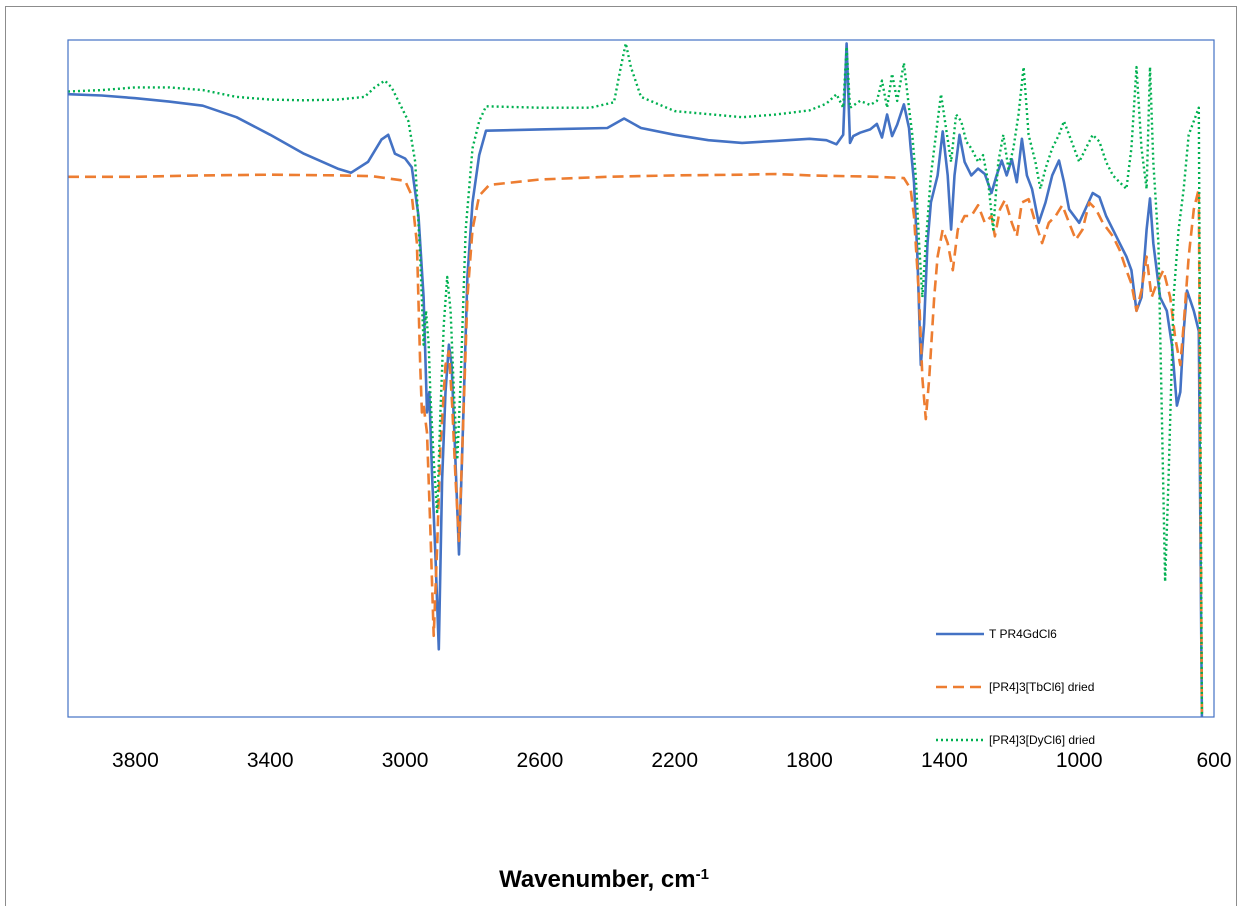  What do you see at coordinates (702, 874) in the screenshot?
I see `x-axis-label-superscript: -1` at bounding box center [702, 874].